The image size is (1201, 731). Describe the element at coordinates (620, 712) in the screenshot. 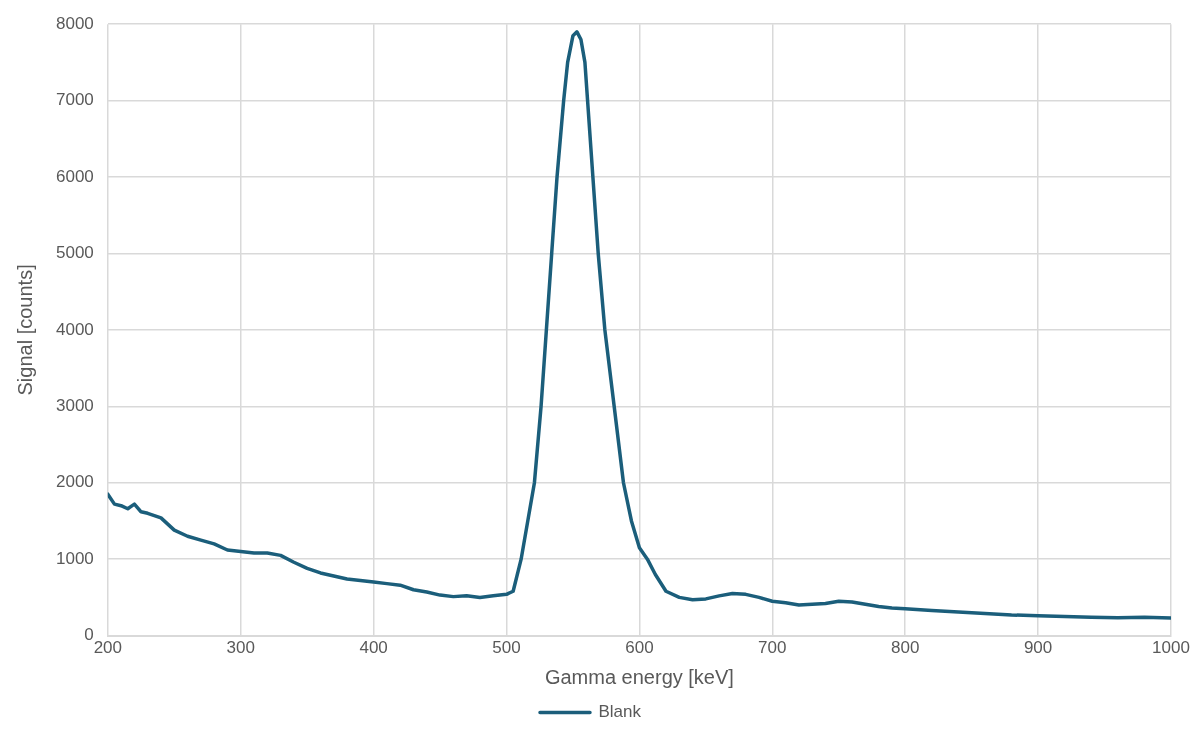

I see `legend-label: Blank` at that location.